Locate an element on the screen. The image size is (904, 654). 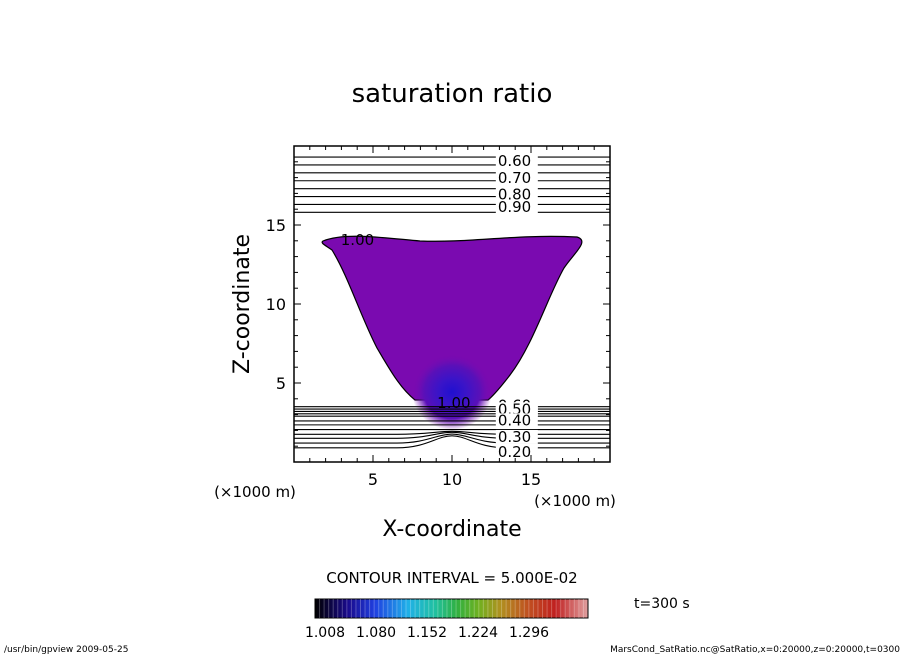
time-label: t=300 s is located at coordinates (662, 604).